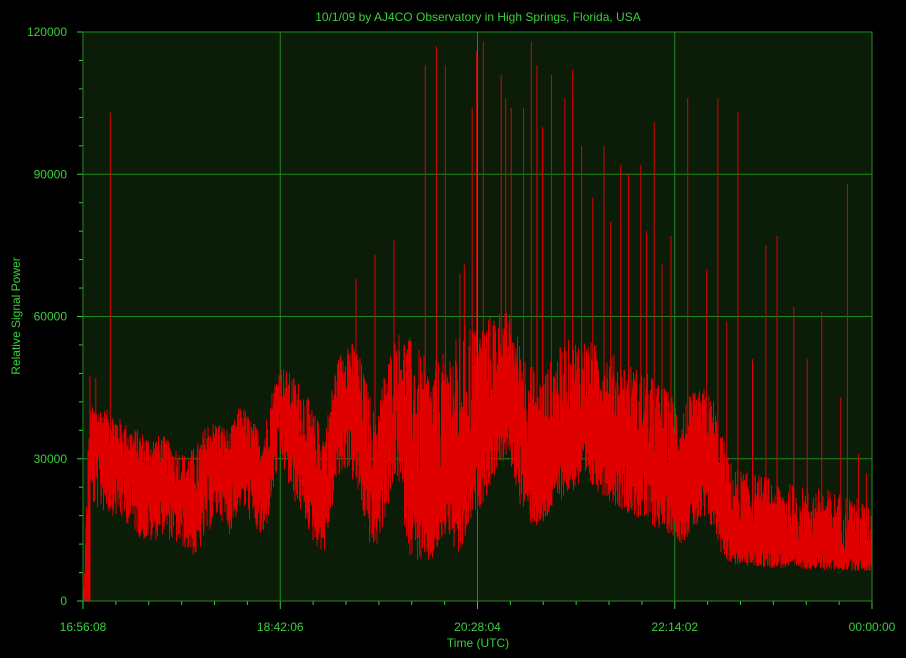 The height and width of the screenshot is (658, 906). What do you see at coordinates (674, 627) in the screenshot?
I see `x-tick-label: 22:14:02` at bounding box center [674, 627].